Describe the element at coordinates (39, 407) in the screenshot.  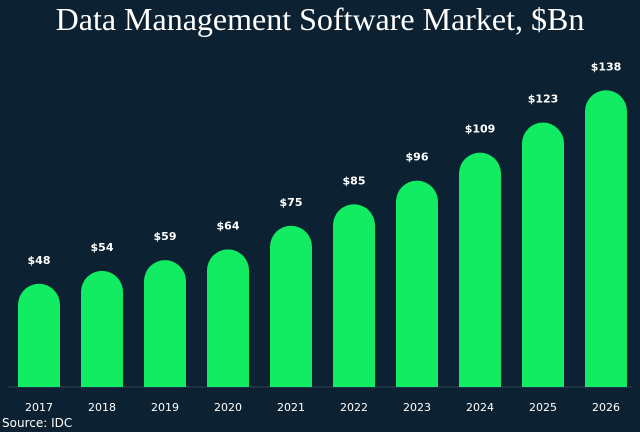
I see `x-tick-label-2017: 2017` at that location.